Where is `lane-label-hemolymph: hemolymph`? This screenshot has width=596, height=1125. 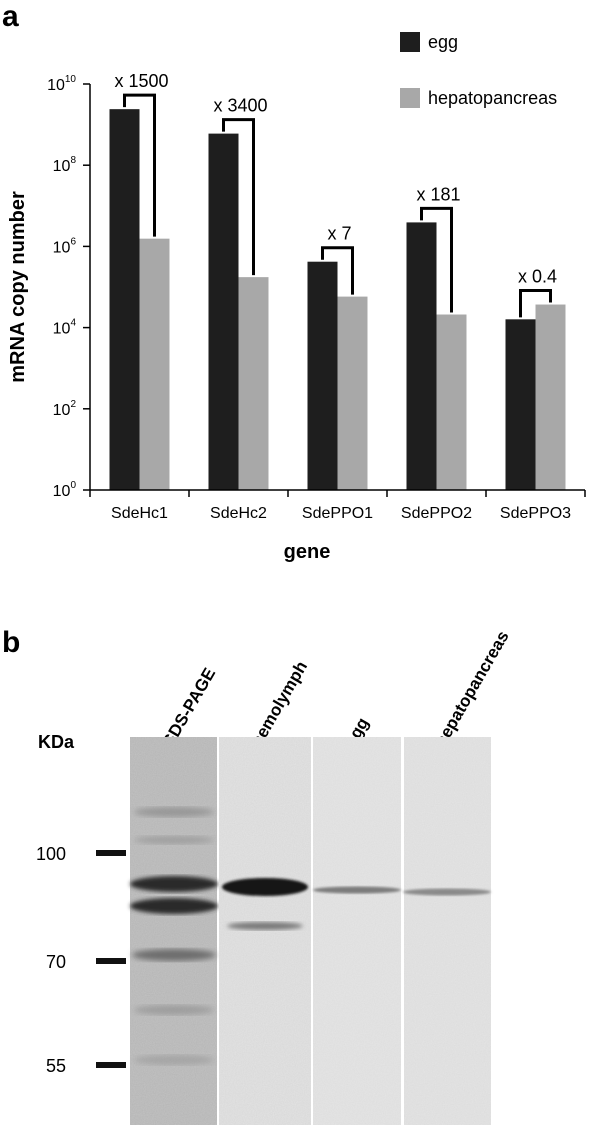
lane-label-hemolymph: hemolymph is located at coordinates (279, 704).